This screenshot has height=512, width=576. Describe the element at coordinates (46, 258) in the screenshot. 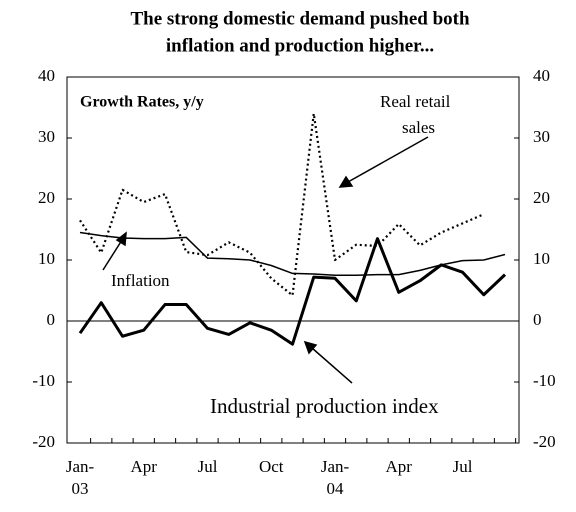

I see `y-tick-label: 10` at that location.